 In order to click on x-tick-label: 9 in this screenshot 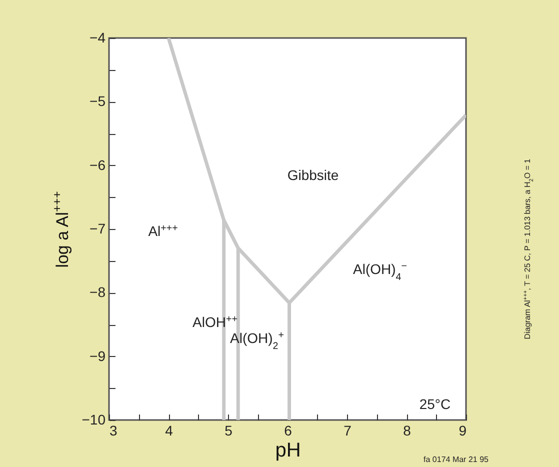, I will do `click(462, 430)`.